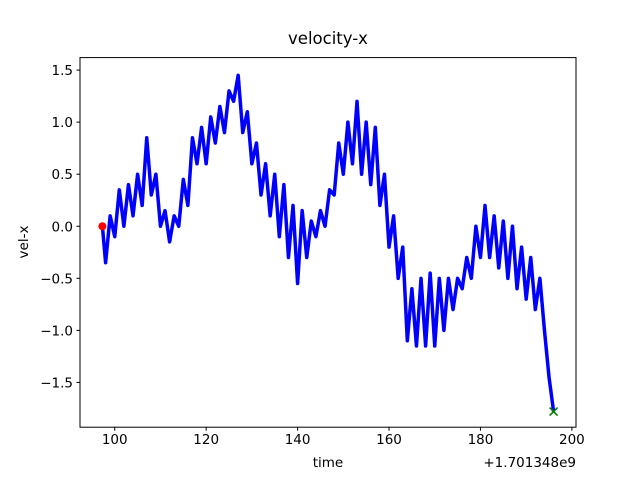 The height and width of the screenshot is (480, 640). What do you see at coordinates (554, 412) in the screenshot?
I see `end-marker` at bounding box center [554, 412].